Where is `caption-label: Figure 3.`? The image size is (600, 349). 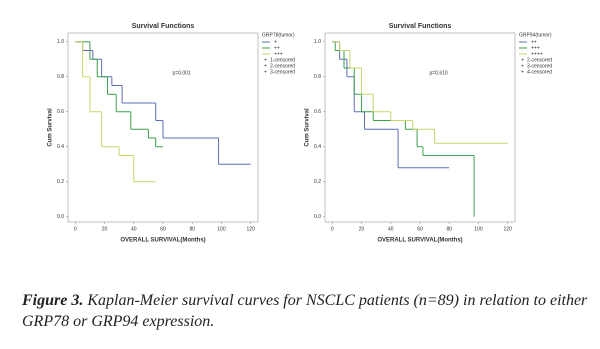 caption-label: Figure 3. is located at coordinates (53, 300).